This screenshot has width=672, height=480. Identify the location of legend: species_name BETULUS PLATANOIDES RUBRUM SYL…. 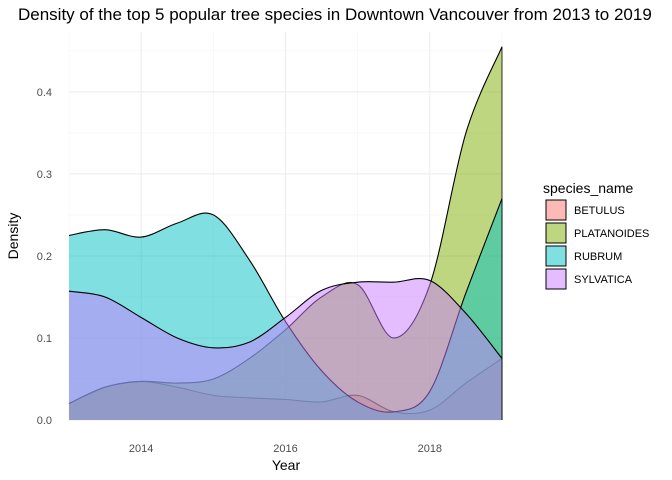
(596, 235).